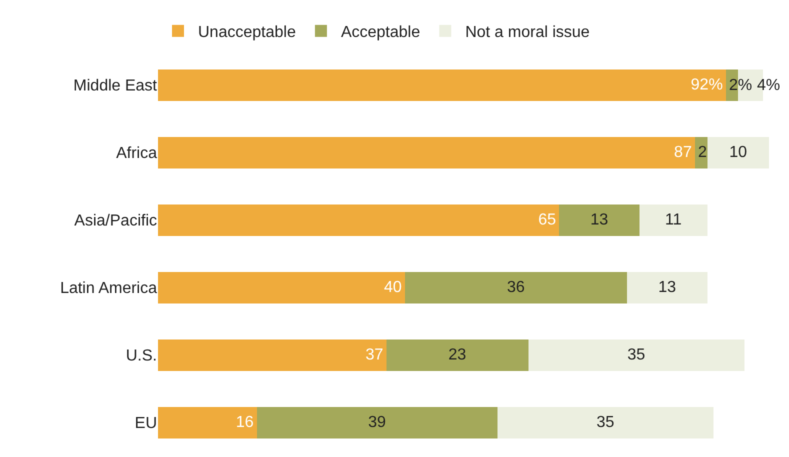 The image size is (789, 457). I want to click on data-label: 10, so click(738, 153).